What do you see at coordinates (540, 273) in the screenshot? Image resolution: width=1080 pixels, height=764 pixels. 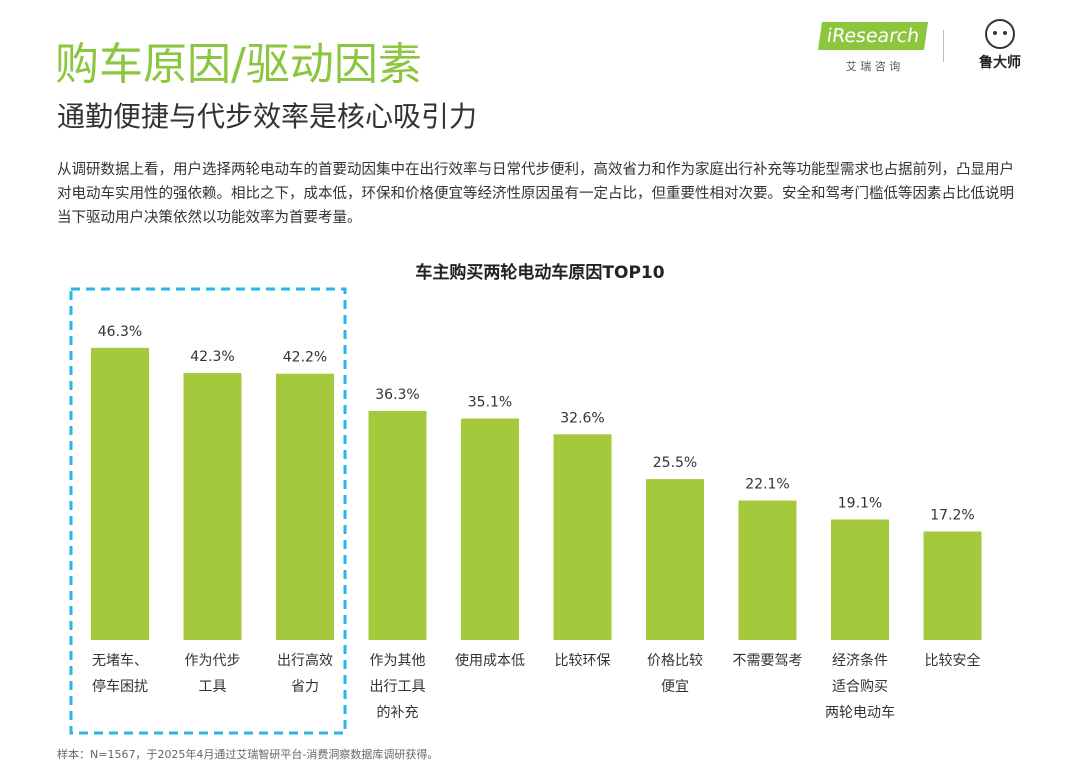 I see `chart-title: 车主购买两轮电动车原因TOP10` at bounding box center [540, 273].